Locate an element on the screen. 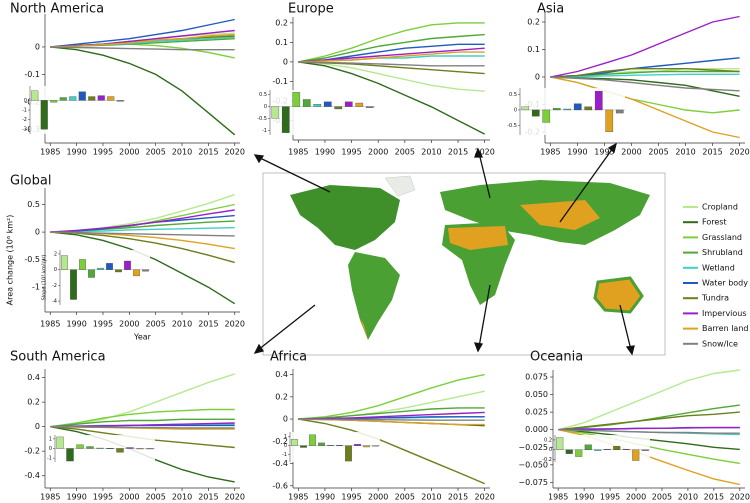 This screenshot has height=503, width=750. panel-title: Global is located at coordinates (30, 181).